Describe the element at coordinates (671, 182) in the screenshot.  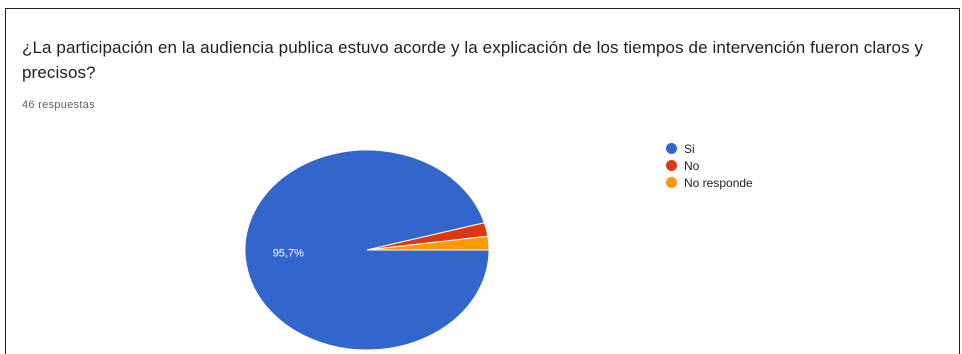
I see `legend-swatch-no-responde` at that location.